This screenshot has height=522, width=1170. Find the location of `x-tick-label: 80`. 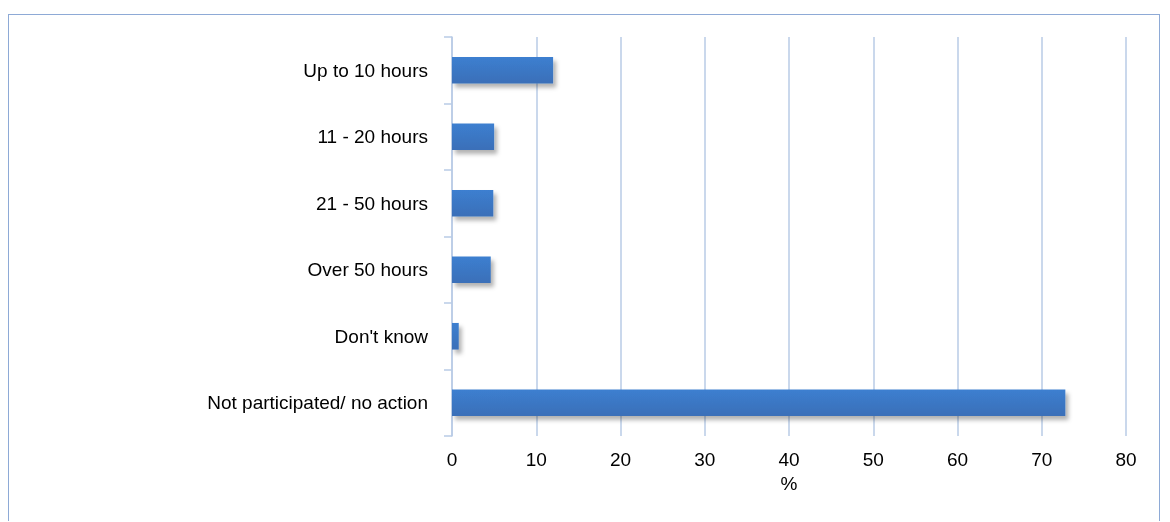

x-tick-label: 80 is located at coordinates (1126, 459).